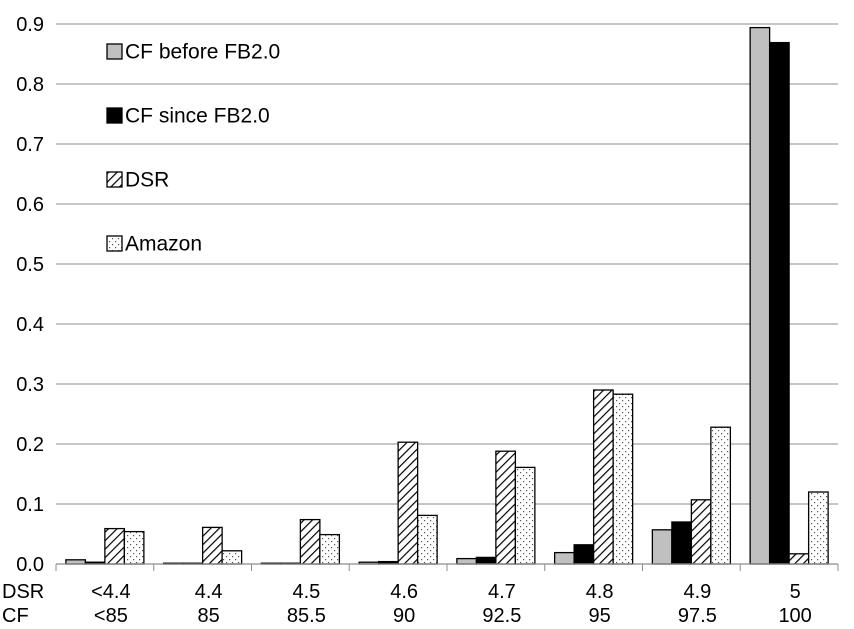 The image size is (854, 629). I want to click on cf-category-label: 90, so click(404, 616).